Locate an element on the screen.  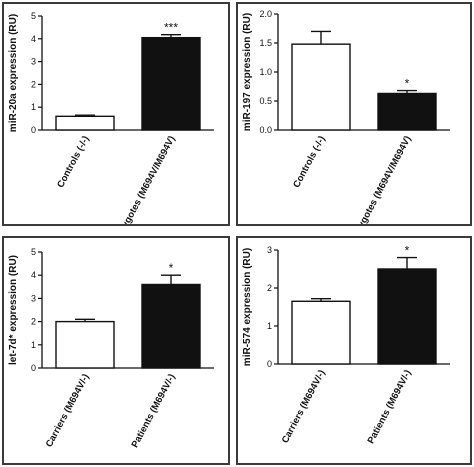
y-axis-label: let-7d* expression (RU) is located at coordinates (13, 310).